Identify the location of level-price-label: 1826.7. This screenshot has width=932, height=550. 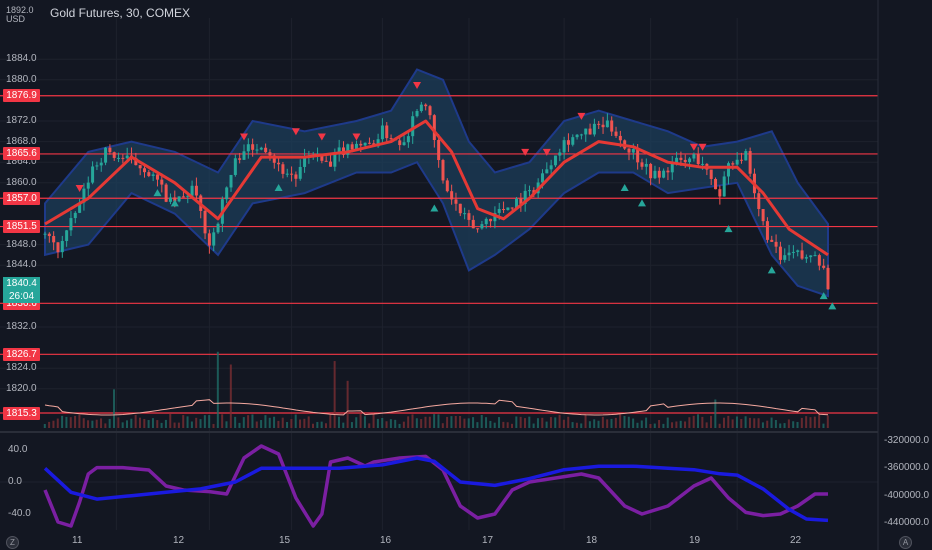
(21, 354).